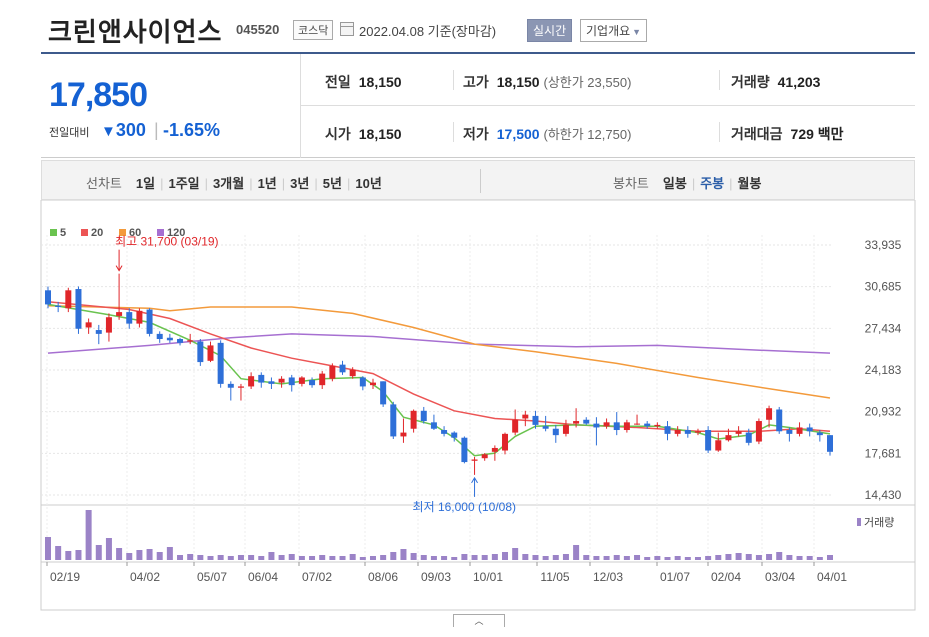 This screenshot has height=637, width=929. What do you see at coordinates (229, 183) in the screenshot?
I see `period-3m: 3개월` at bounding box center [229, 183].